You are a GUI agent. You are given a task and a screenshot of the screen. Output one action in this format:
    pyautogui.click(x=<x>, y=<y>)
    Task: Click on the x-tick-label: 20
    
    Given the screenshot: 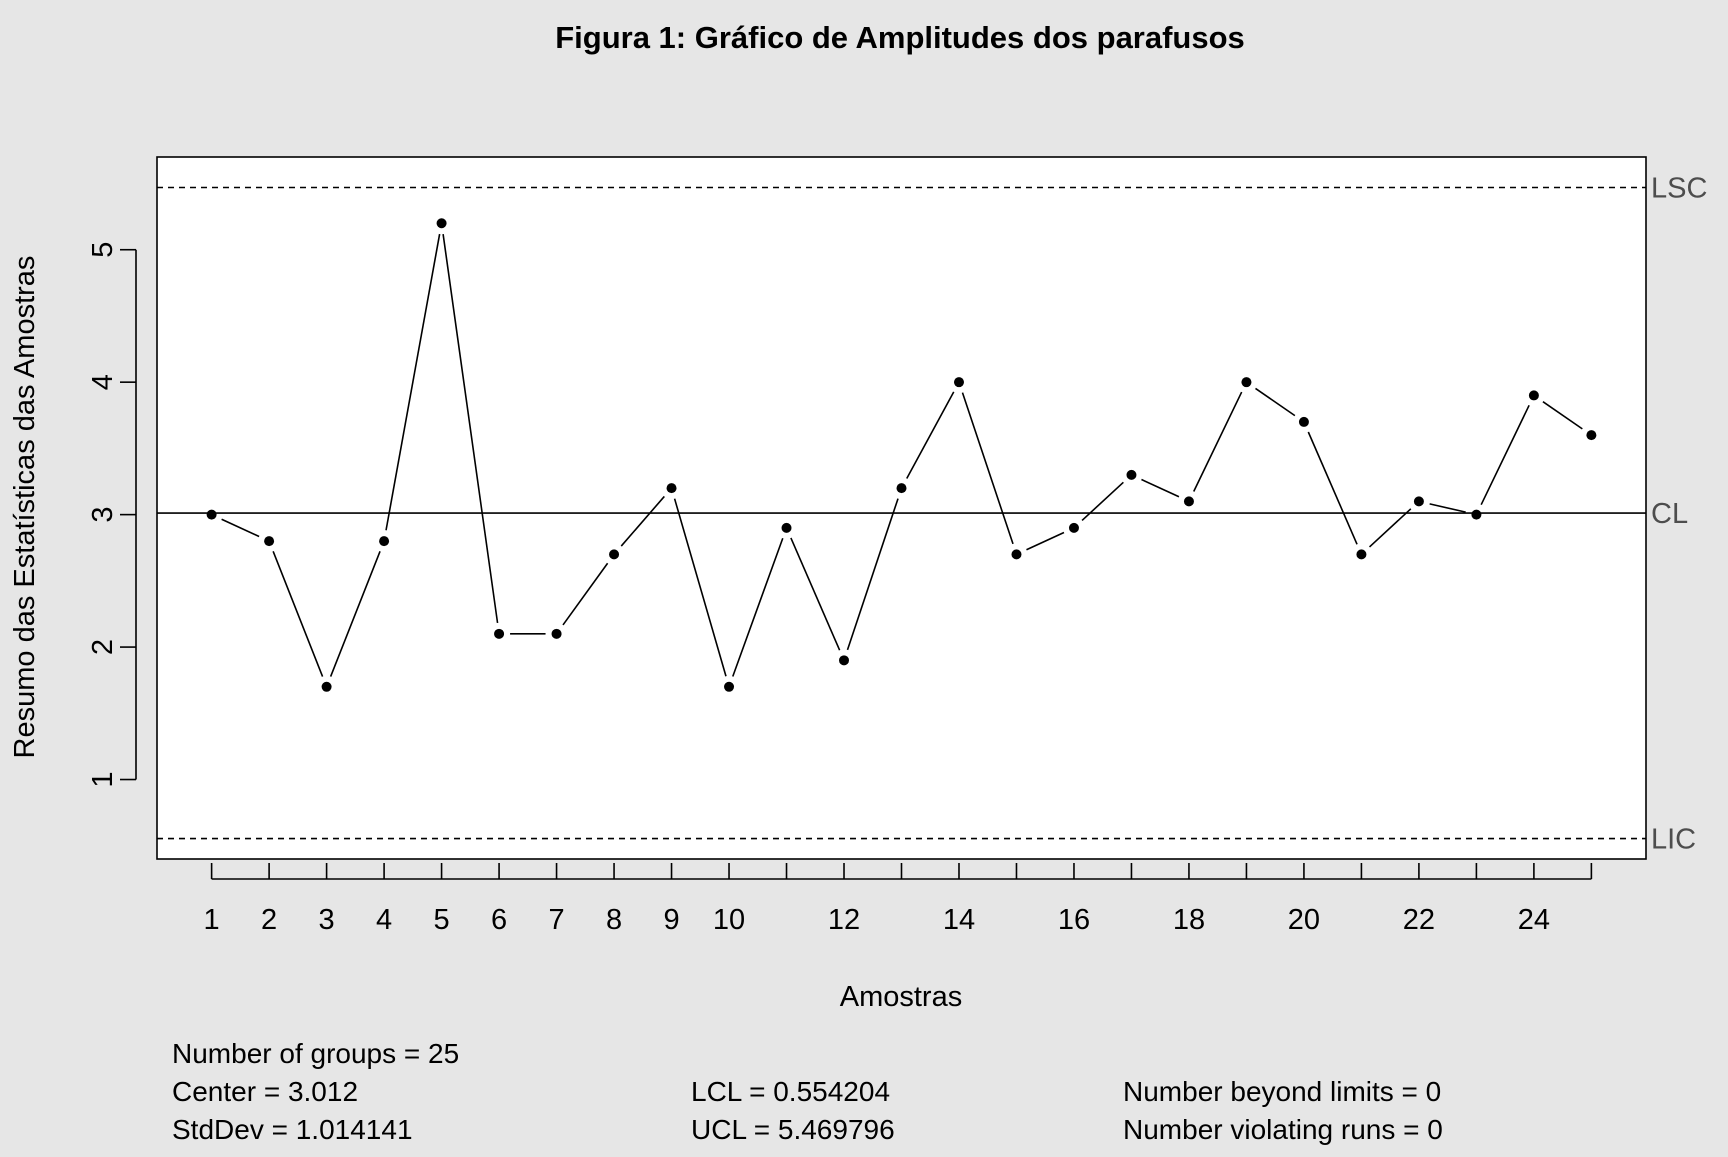 What is the action you would take?
    pyautogui.click(x=1304, y=920)
    